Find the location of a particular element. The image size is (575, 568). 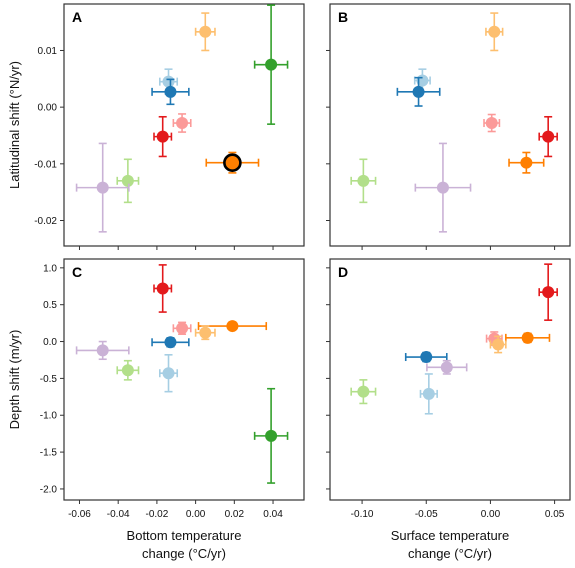

y-tick-label: -0.02 is located at coordinates (45, 221).